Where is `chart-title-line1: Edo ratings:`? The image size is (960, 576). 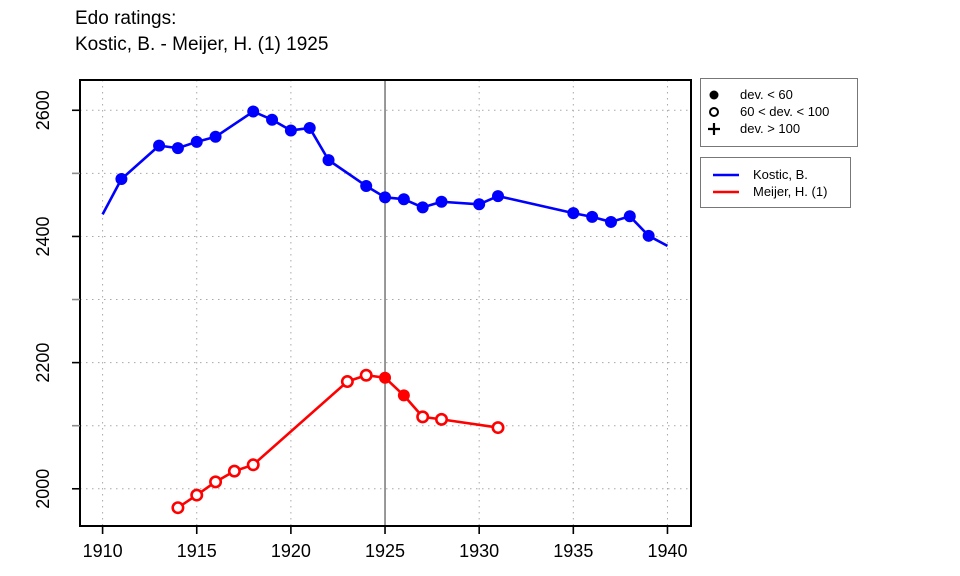 chart-title-line1: Edo ratings: is located at coordinates (126, 18).